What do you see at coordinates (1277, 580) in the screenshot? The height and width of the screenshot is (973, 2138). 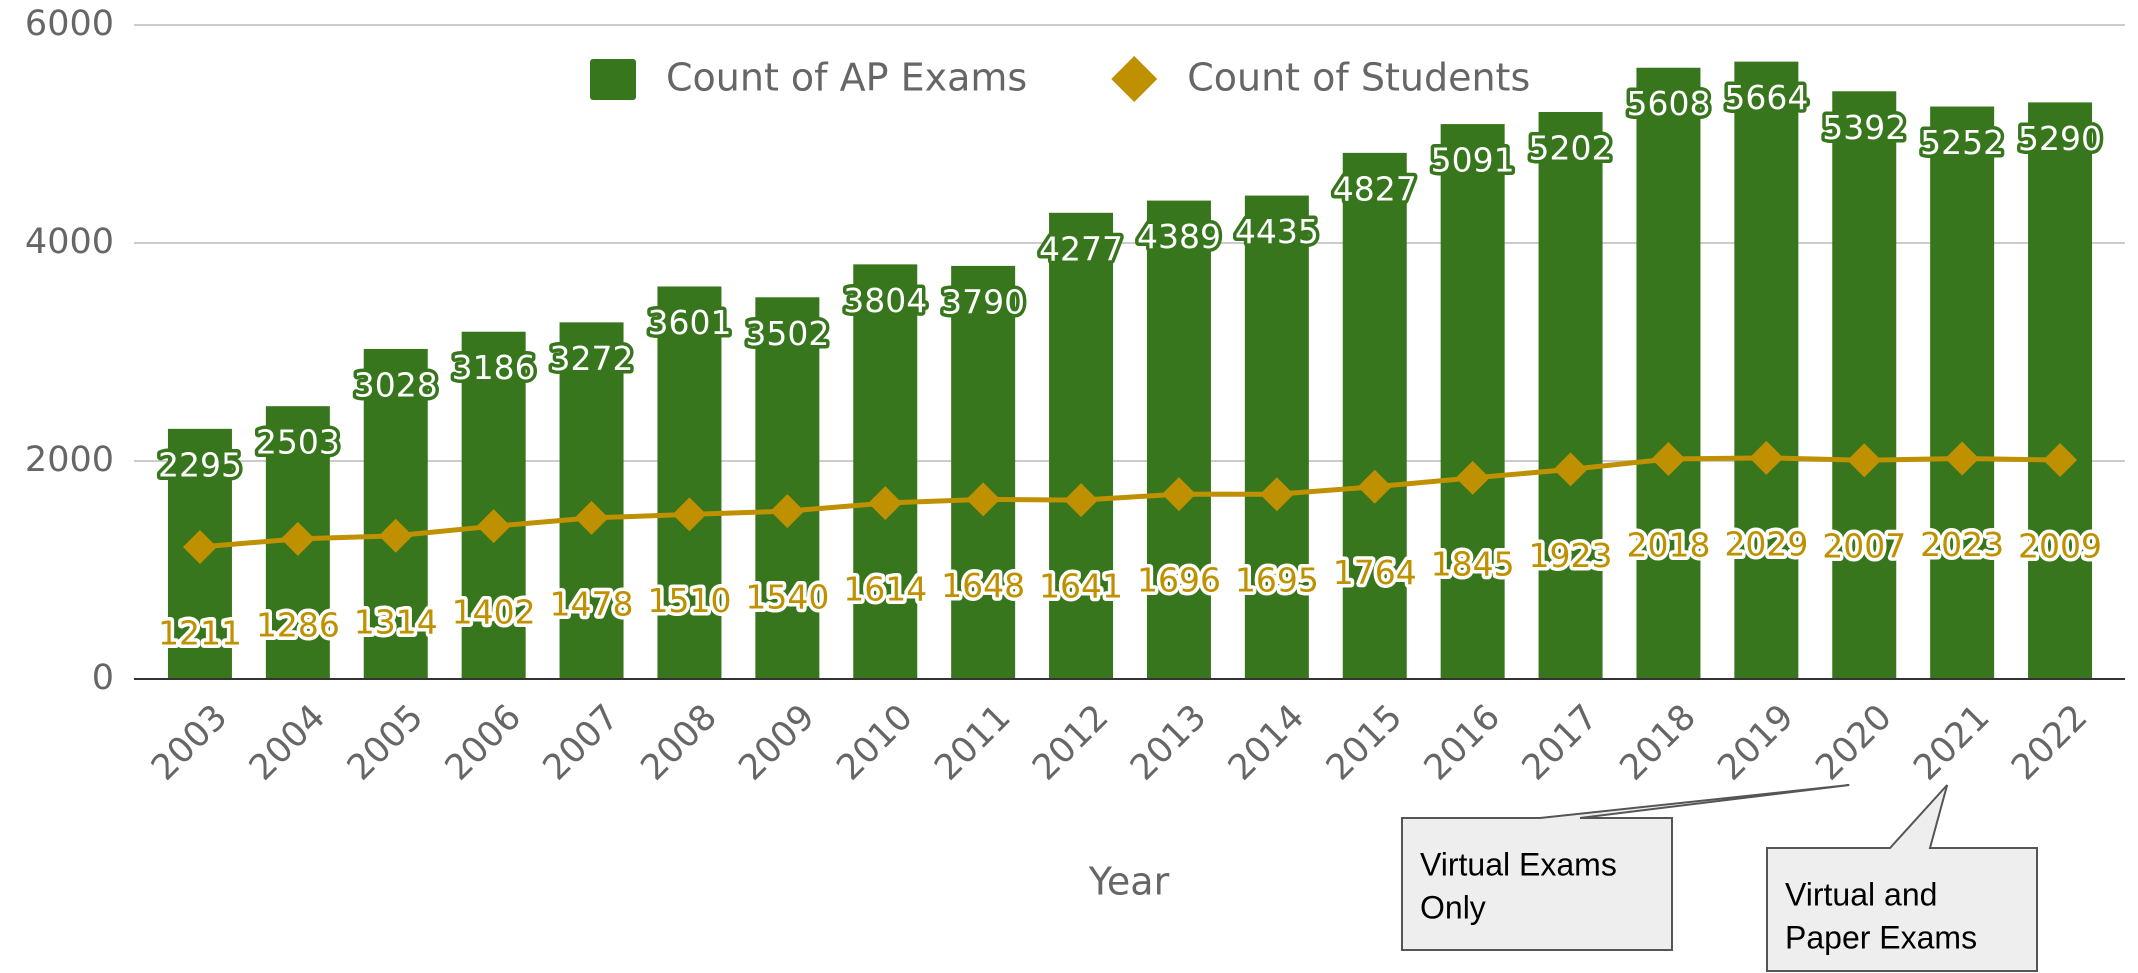 I see `data-label: 1695` at bounding box center [1277, 580].